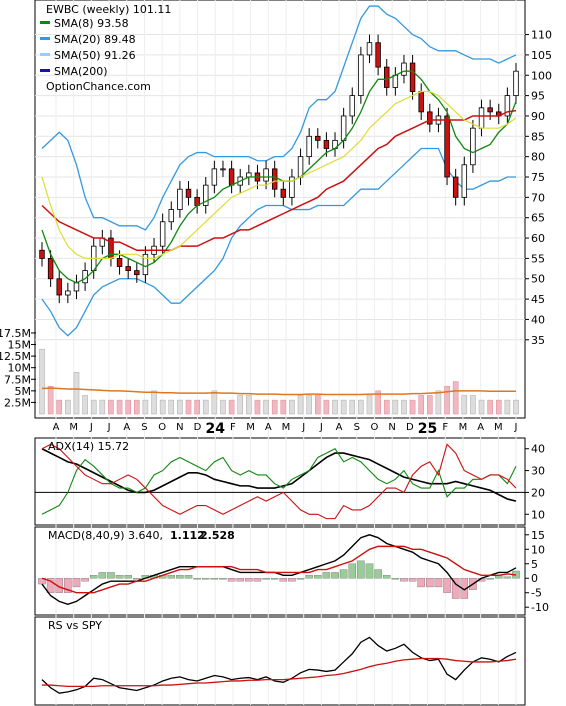 Image resolution: width=566 pixels, height=706 pixels. I want to click on volume-average-line, so click(278, 391).